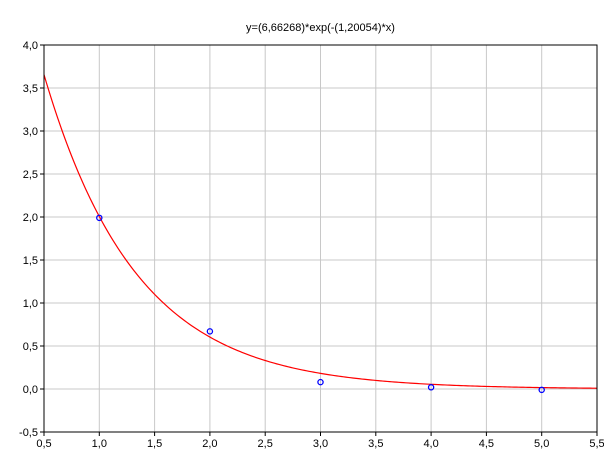 The height and width of the screenshot is (456, 604). What do you see at coordinates (30, 46) in the screenshot?
I see `y-tick-label: 4,0` at bounding box center [30, 46].